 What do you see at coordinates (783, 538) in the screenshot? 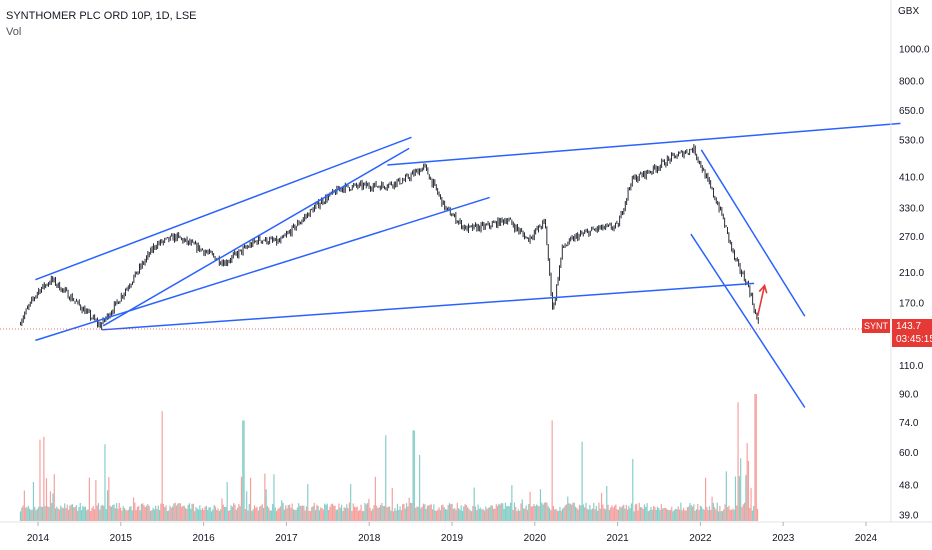
I see `time-tick-label: 2023` at bounding box center [783, 538].